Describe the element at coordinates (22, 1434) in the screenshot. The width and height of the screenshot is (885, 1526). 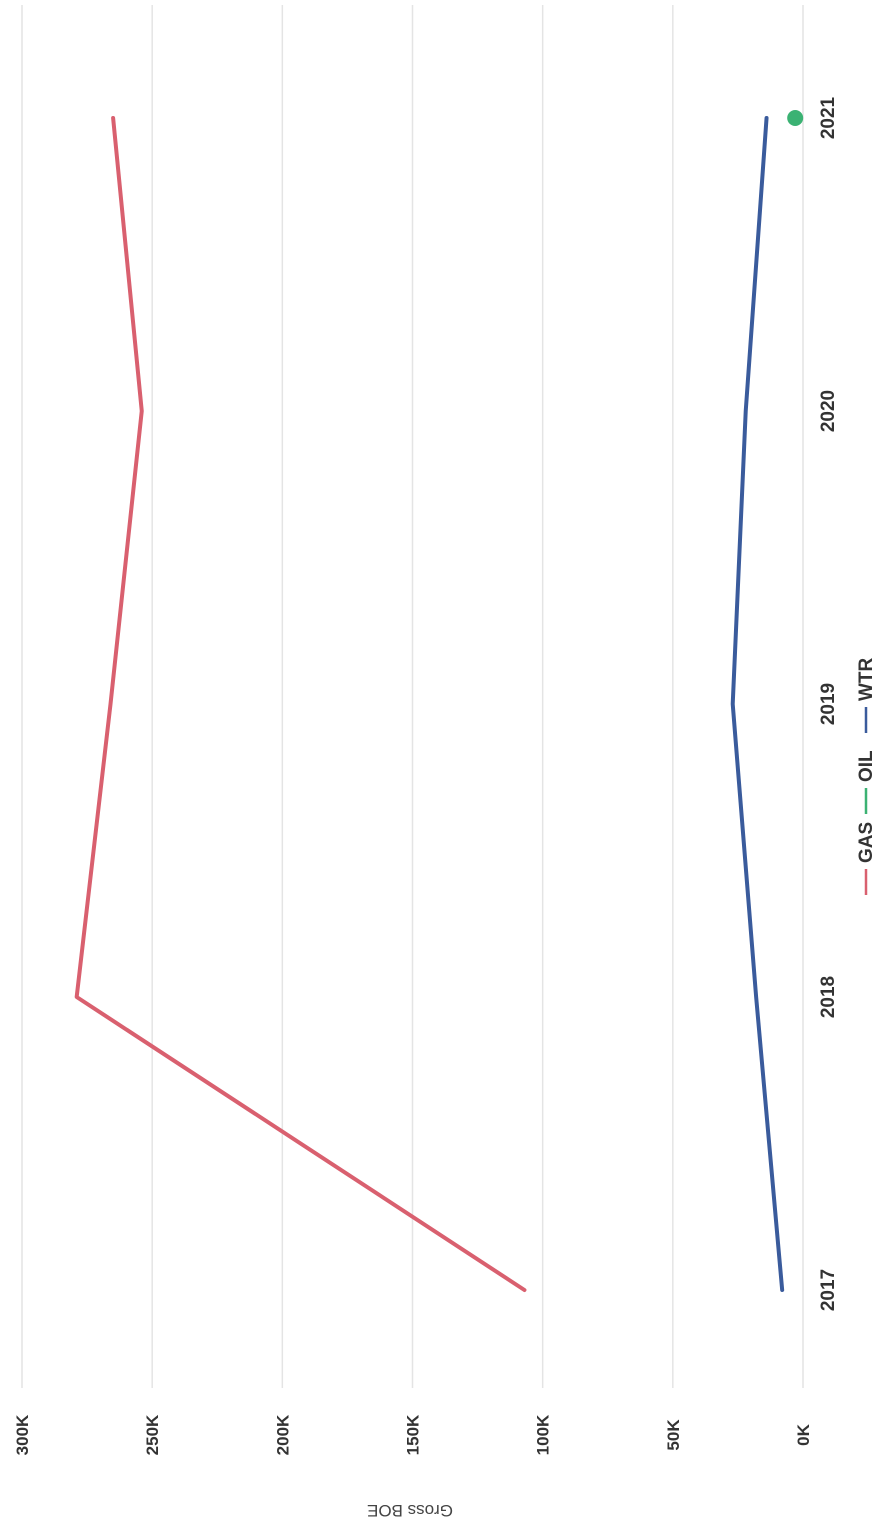
I see `y-tick-label: 300K` at that location.